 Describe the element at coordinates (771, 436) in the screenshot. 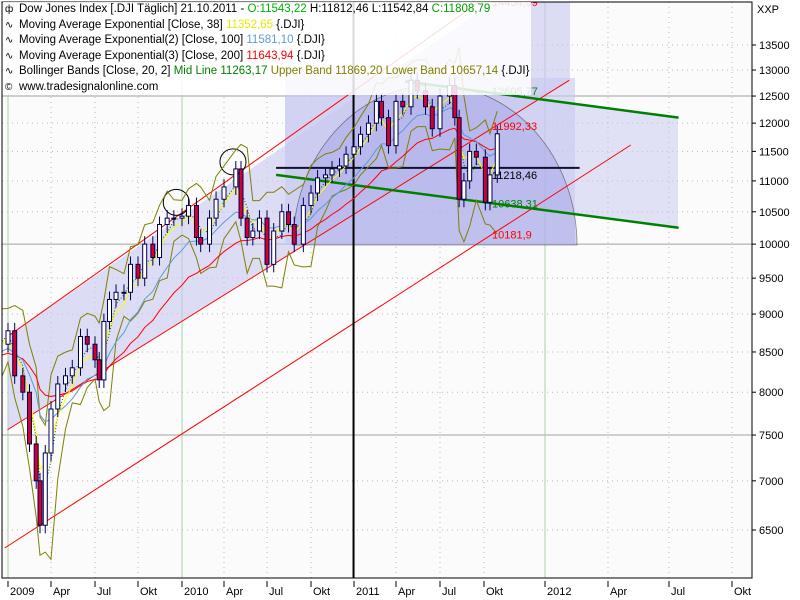

I see `y-tick-label: 7500` at that location.